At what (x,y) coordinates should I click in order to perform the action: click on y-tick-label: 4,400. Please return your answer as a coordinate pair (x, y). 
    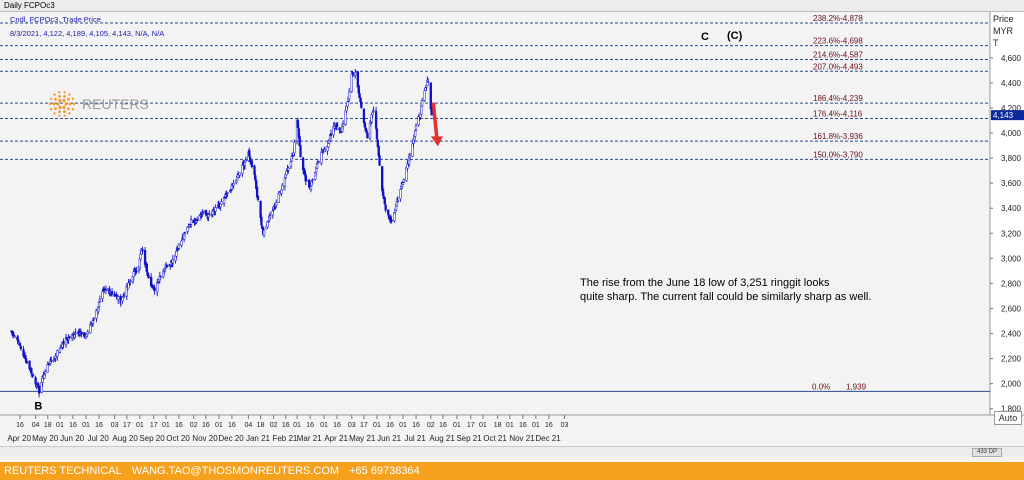
    Looking at the image, I should click on (1011, 83).